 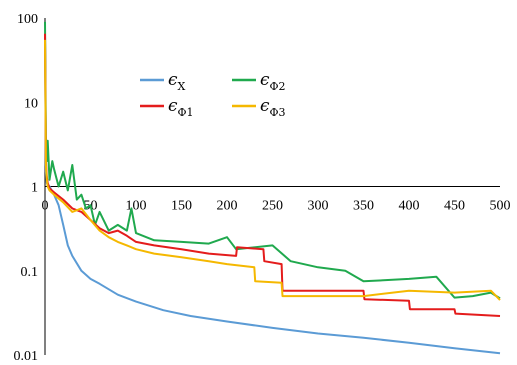 What do you see at coordinates (227, 206) in the screenshot?
I see `x-tick-label: 200` at bounding box center [227, 206].